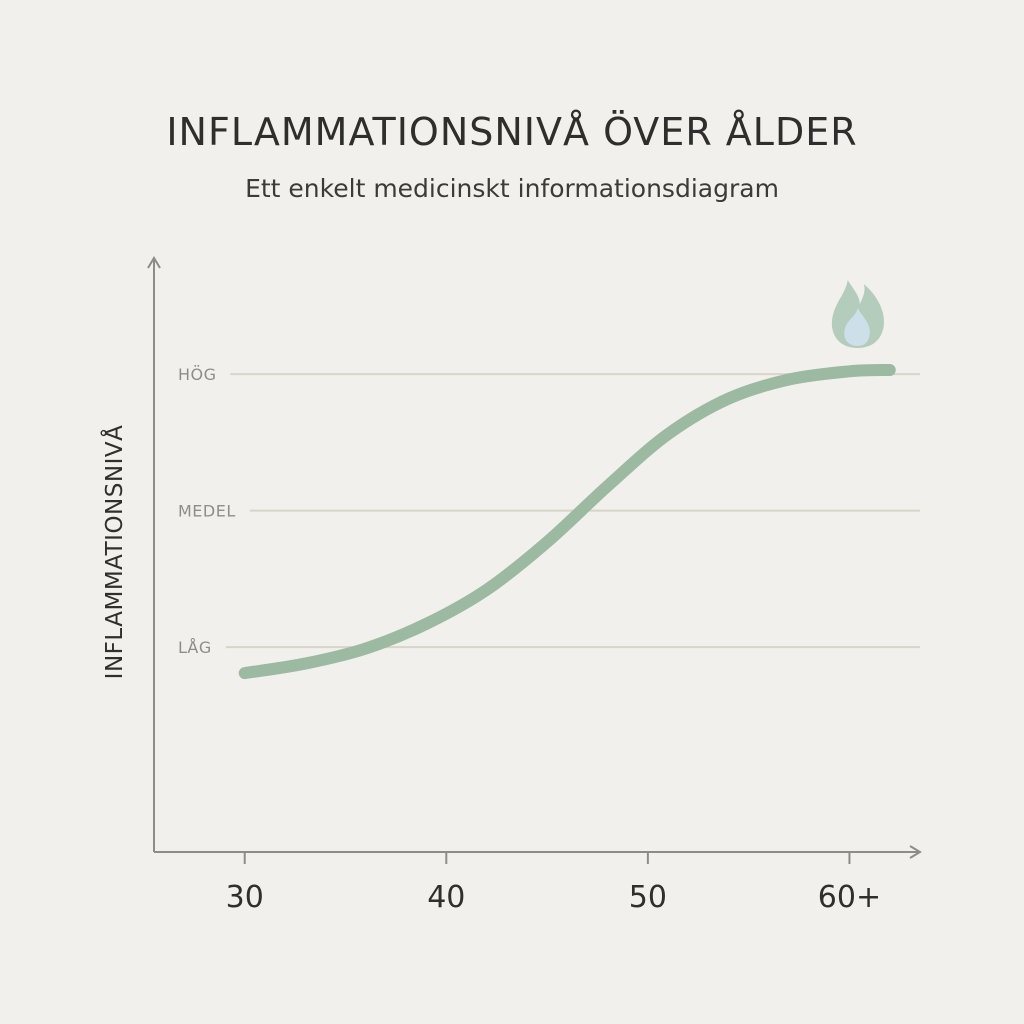 This screenshot has height=1024, width=1024. What do you see at coordinates (446, 897) in the screenshot?
I see `x-tick-label-1: 40` at bounding box center [446, 897].